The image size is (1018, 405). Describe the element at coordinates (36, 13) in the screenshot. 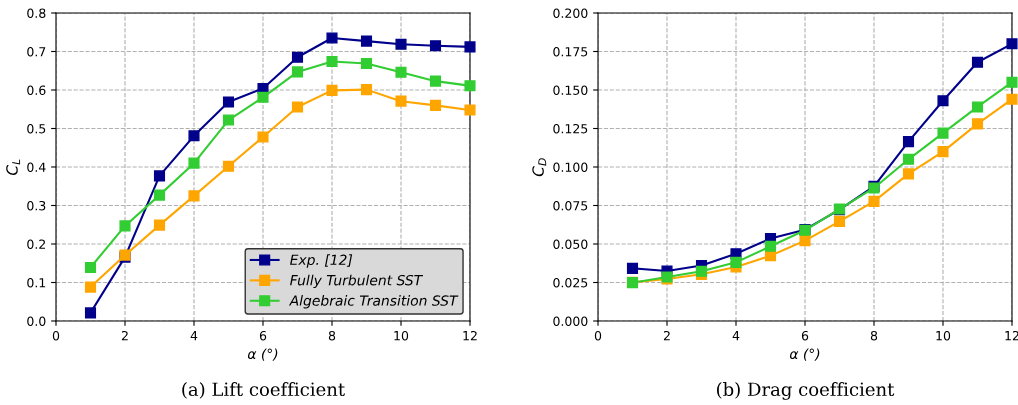

I see `y-tick-label: 0.8` at that location.